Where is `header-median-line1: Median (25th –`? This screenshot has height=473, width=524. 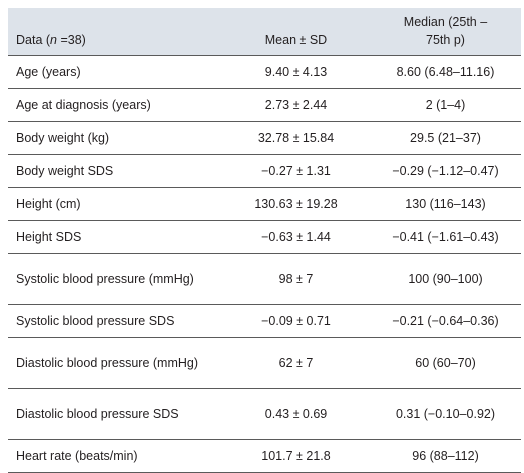
header-median-line1: Median (25th – is located at coordinates (445, 22).